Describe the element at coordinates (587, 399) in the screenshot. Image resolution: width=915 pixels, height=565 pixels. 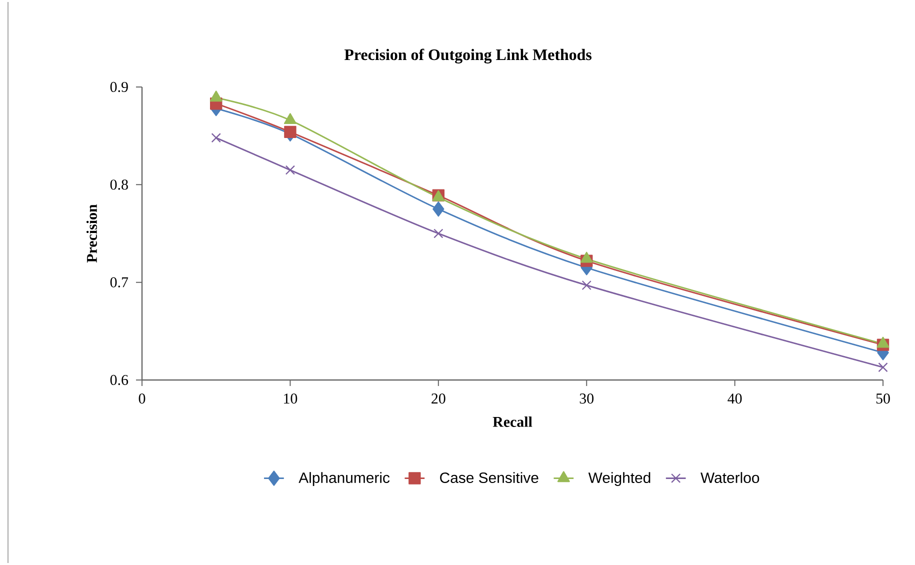
I see `x-tick-label: 30` at that location.